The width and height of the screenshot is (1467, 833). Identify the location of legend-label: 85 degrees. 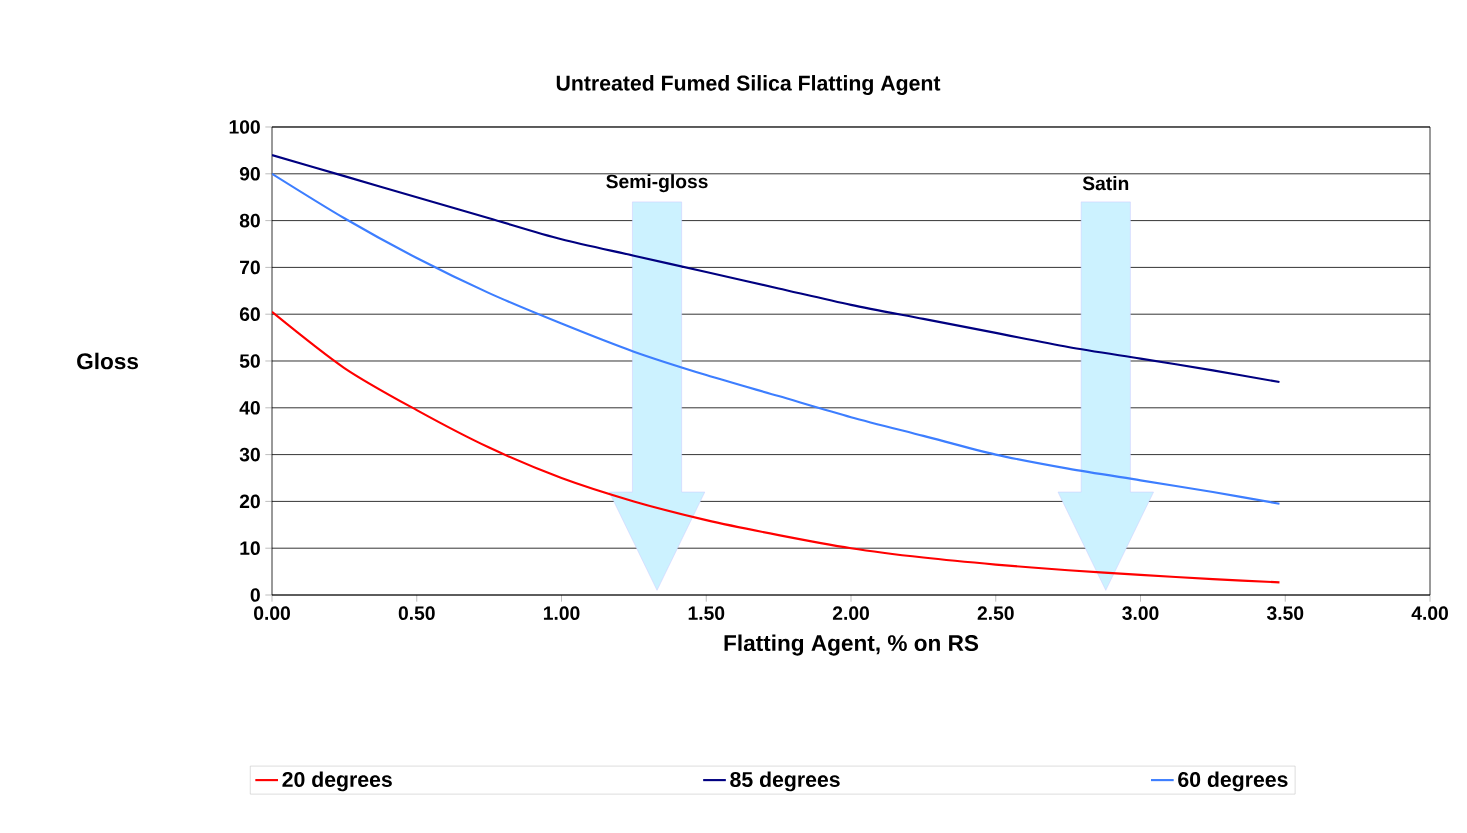
(785, 781).